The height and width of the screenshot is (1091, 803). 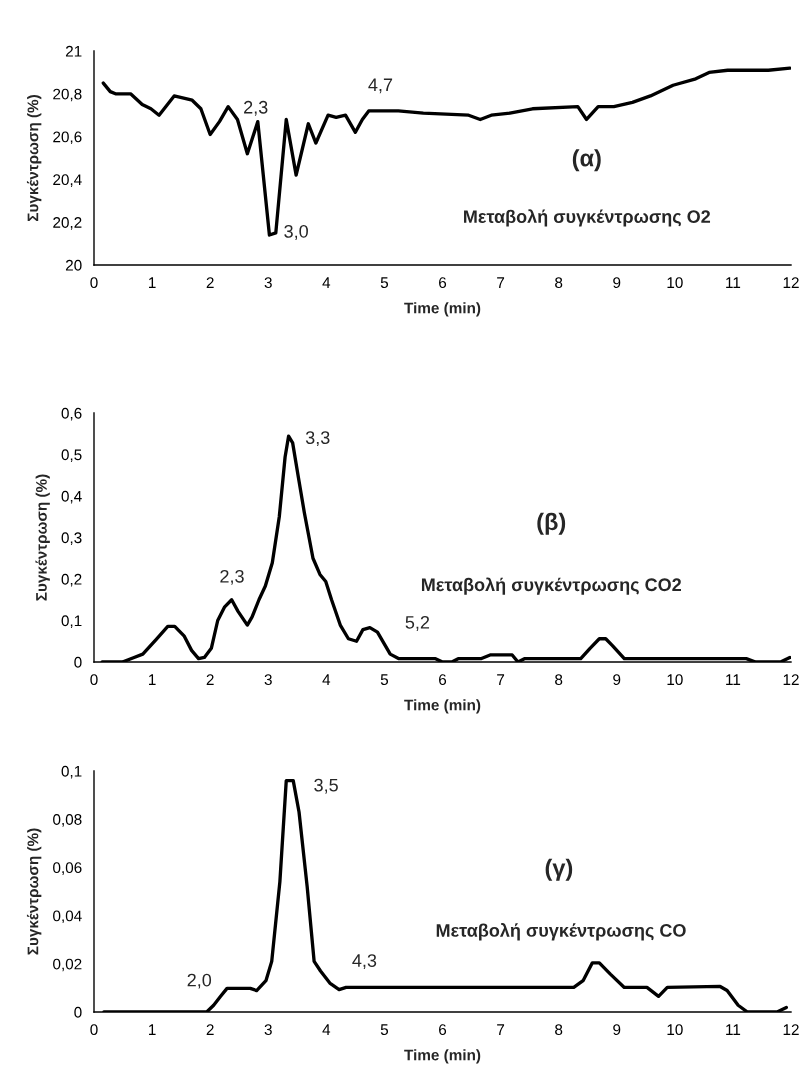 What do you see at coordinates (71, 497) in the screenshot?
I see `y-tick-label: 0,4` at bounding box center [71, 497].